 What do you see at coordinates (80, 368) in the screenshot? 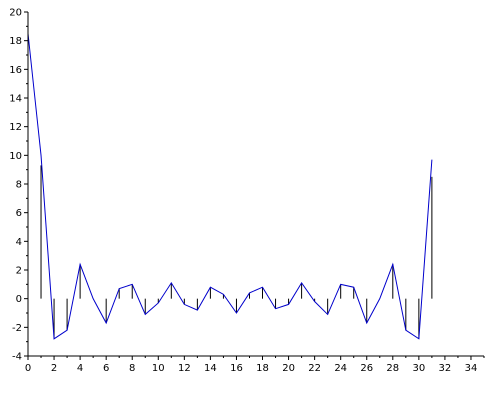
I see `x-tick-label: 4` at bounding box center [80, 368].